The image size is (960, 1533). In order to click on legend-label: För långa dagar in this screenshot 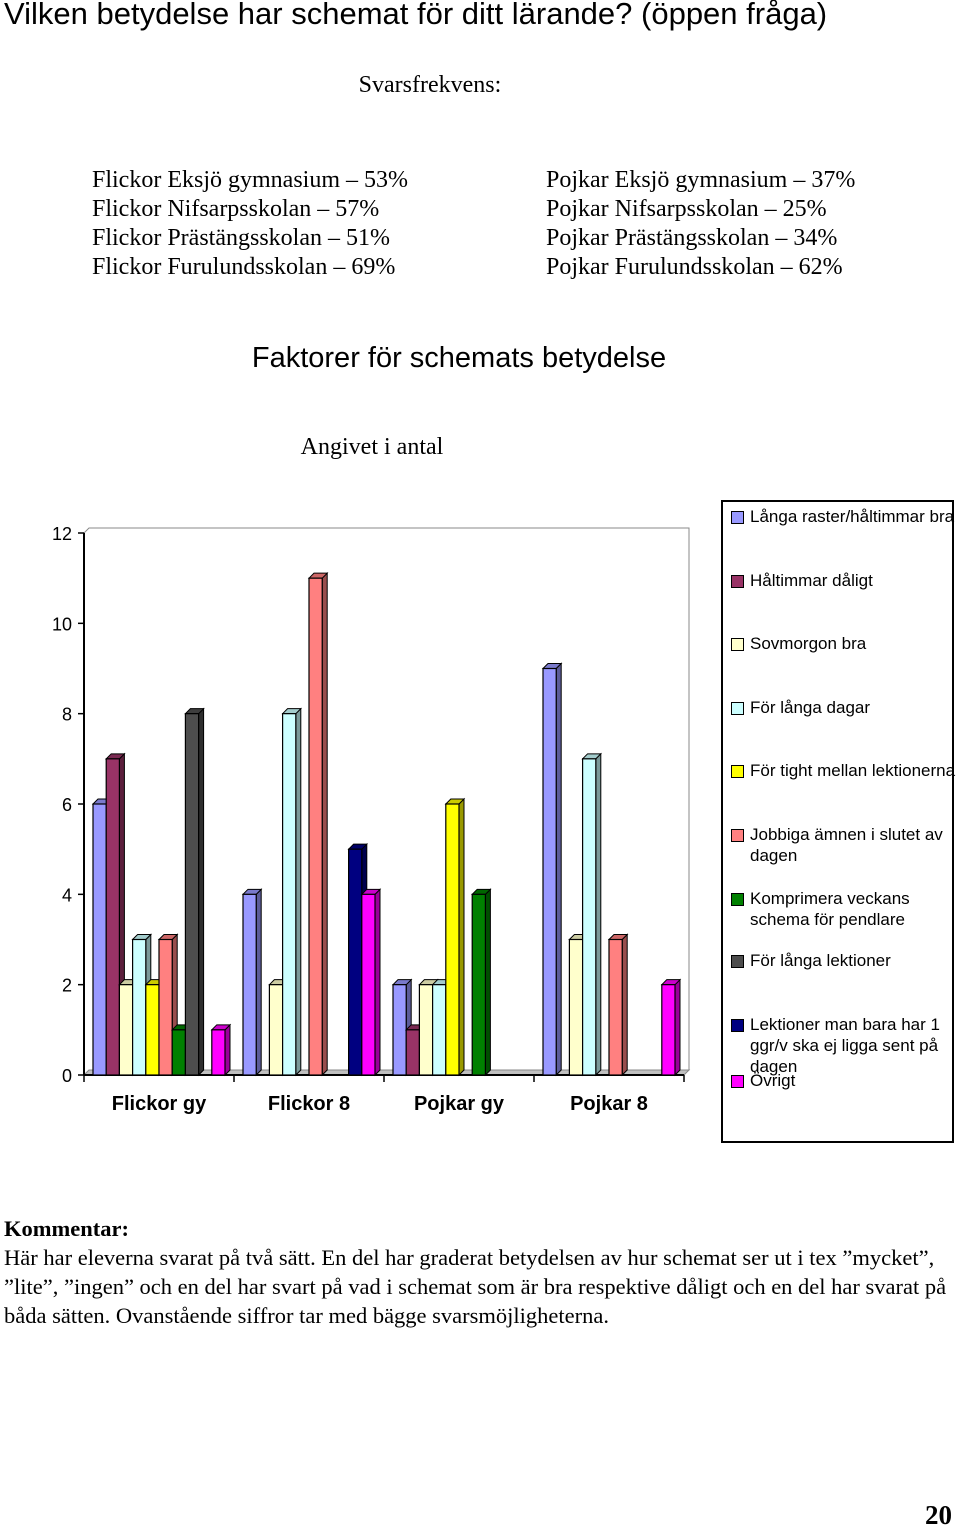, I will do `click(810, 707)`.